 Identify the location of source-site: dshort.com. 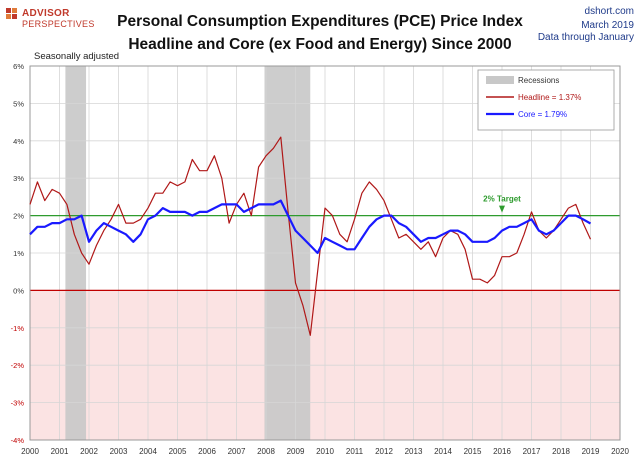
(609, 11).